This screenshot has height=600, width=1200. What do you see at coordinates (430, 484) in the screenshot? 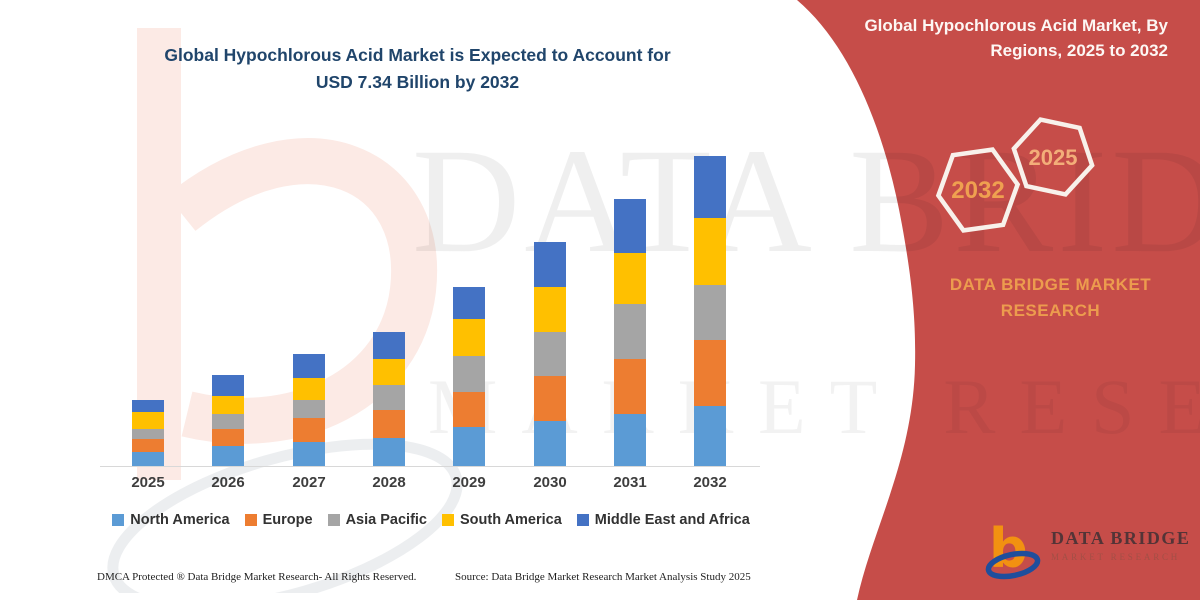
I see `x-axis-labels: 2025 2026 2027 2028 2029 2030 2031 2032` at bounding box center [430, 484].